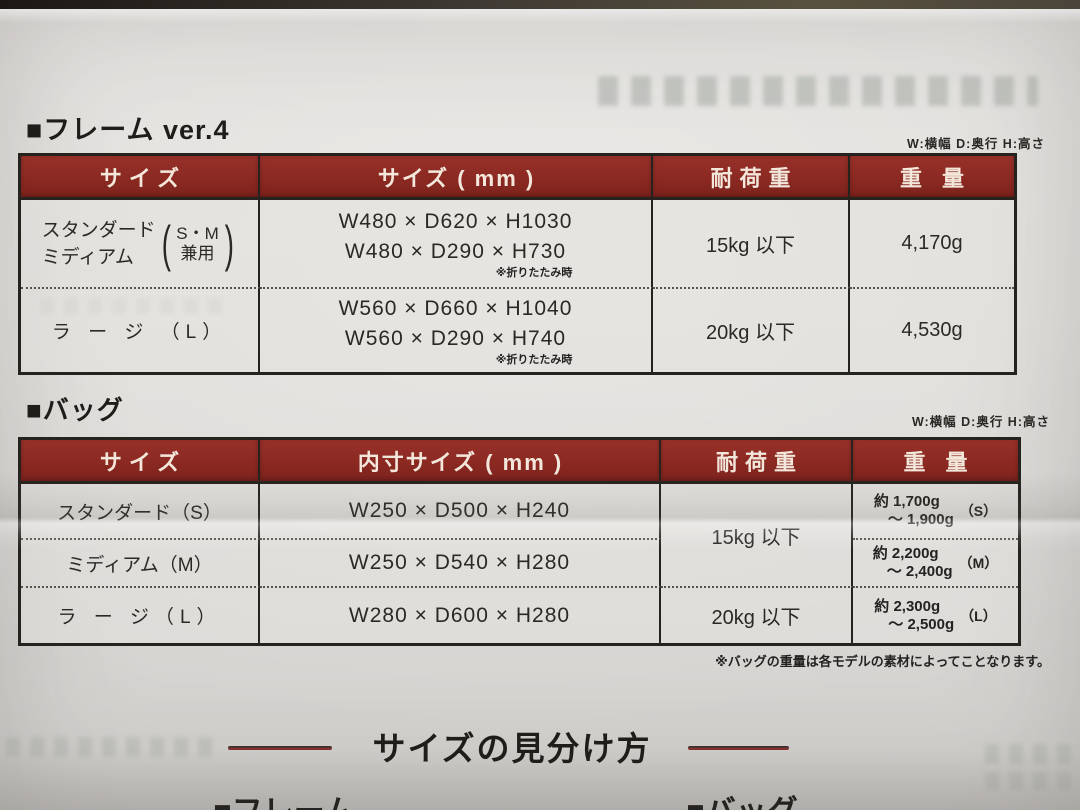 The width and height of the screenshot is (1080, 810). What do you see at coordinates (919, 571) in the screenshot?
I see `bag-row-m-weight-to: ～ 2,400g` at bounding box center [919, 571].